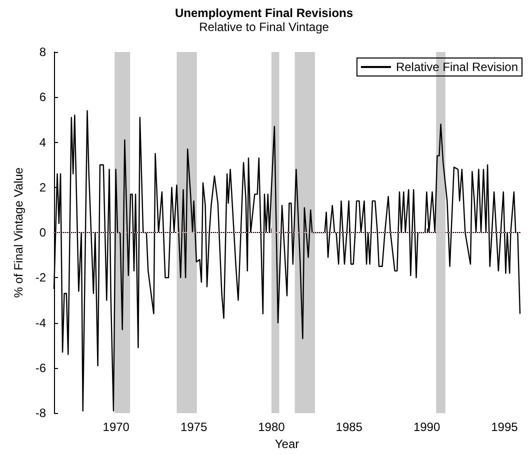 Image resolution: width=528 pixels, height=455 pixels. What do you see at coordinates (264, 27) in the screenshot?
I see `chart-subtitle: Relative to Final Vintage` at bounding box center [264, 27].